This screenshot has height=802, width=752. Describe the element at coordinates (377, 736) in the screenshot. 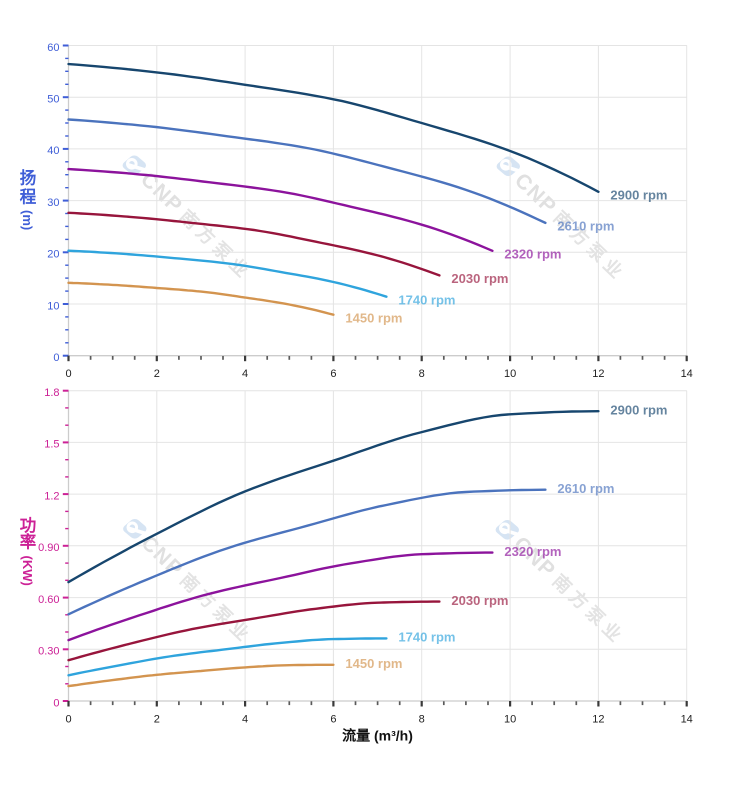

I see `svg-text: 流量 (m³/h)` at that location.